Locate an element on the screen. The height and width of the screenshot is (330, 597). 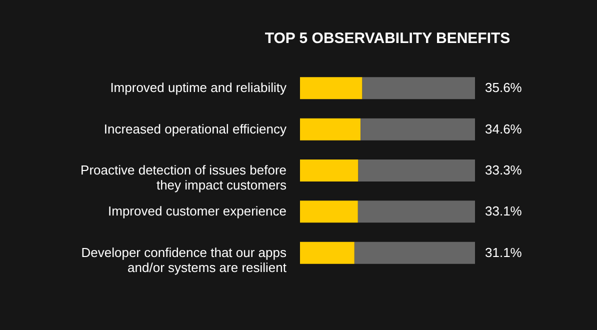
data-label: 33.3% is located at coordinates (503, 170).